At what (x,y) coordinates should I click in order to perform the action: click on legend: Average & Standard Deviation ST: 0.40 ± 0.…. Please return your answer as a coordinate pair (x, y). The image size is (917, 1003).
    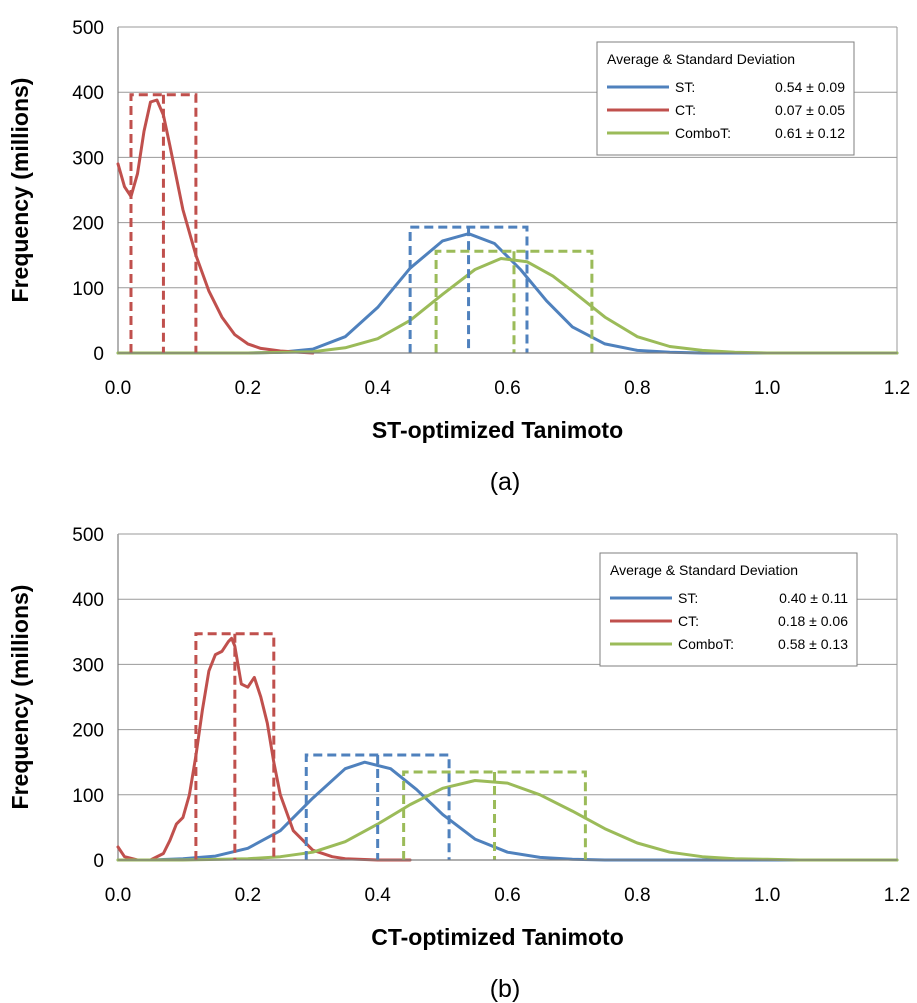
    Looking at the image, I should click on (728, 609).